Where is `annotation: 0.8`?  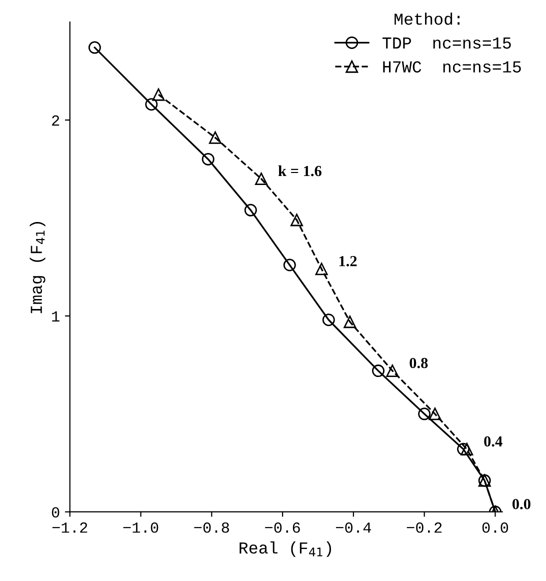
annotation: 0.8 is located at coordinates (419, 363).